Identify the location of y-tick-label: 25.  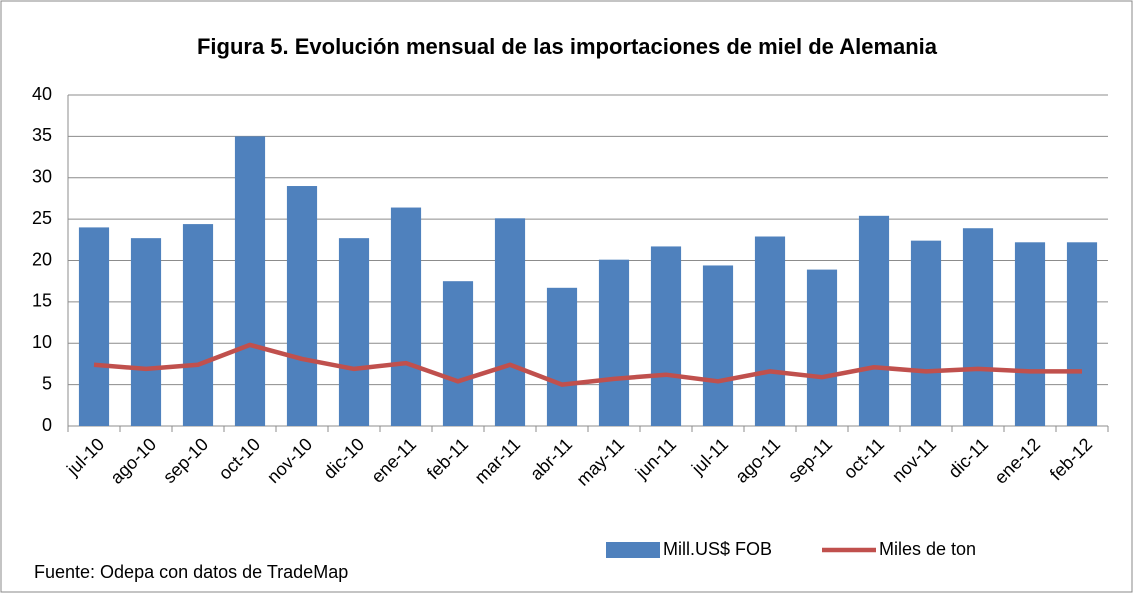
(42, 218).